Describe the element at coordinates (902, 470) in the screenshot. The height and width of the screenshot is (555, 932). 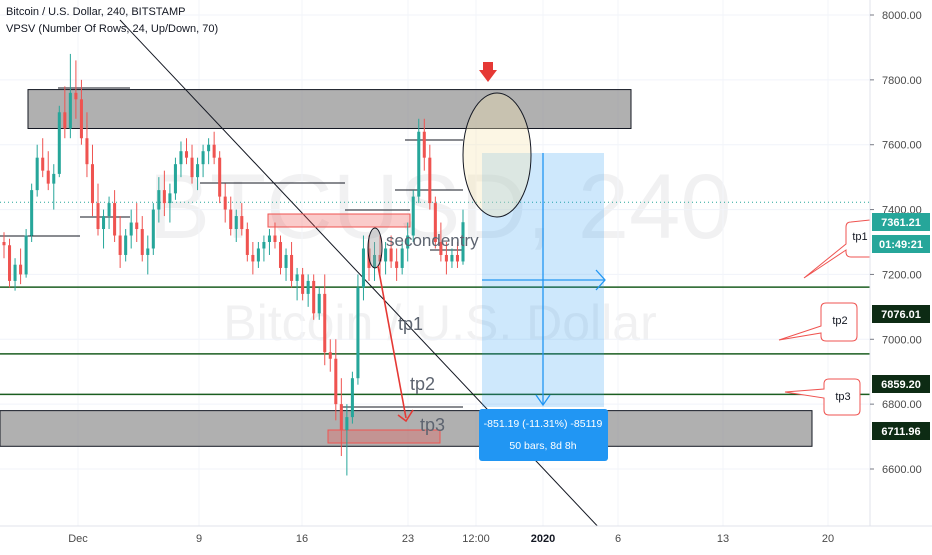
I see `price-tick-label: 6600.00` at that location.